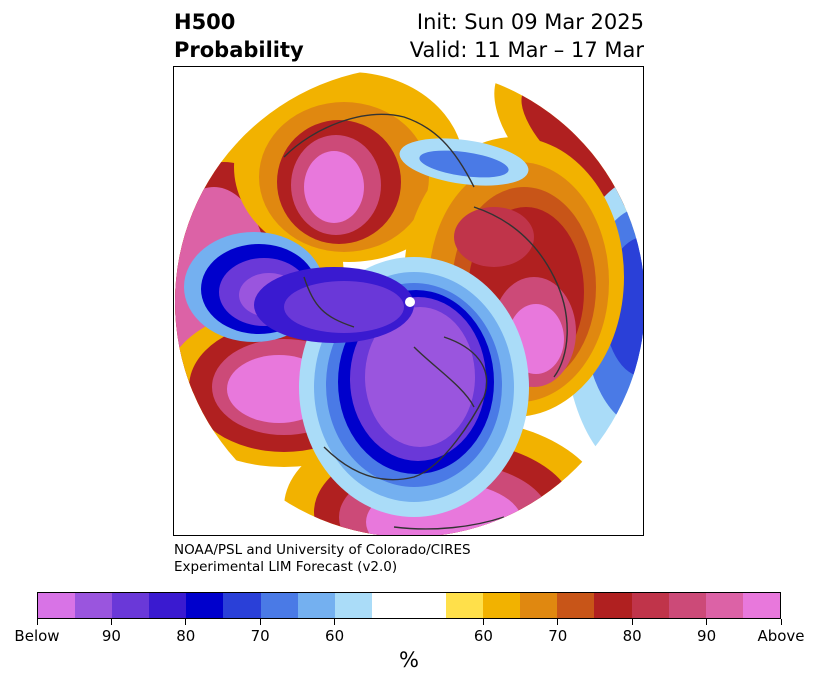 This screenshot has width=819, height=686. What do you see at coordinates (781, 636) in the screenshot?
I see `colorbar-tick-label: Above` at bounding box center [781, 636].